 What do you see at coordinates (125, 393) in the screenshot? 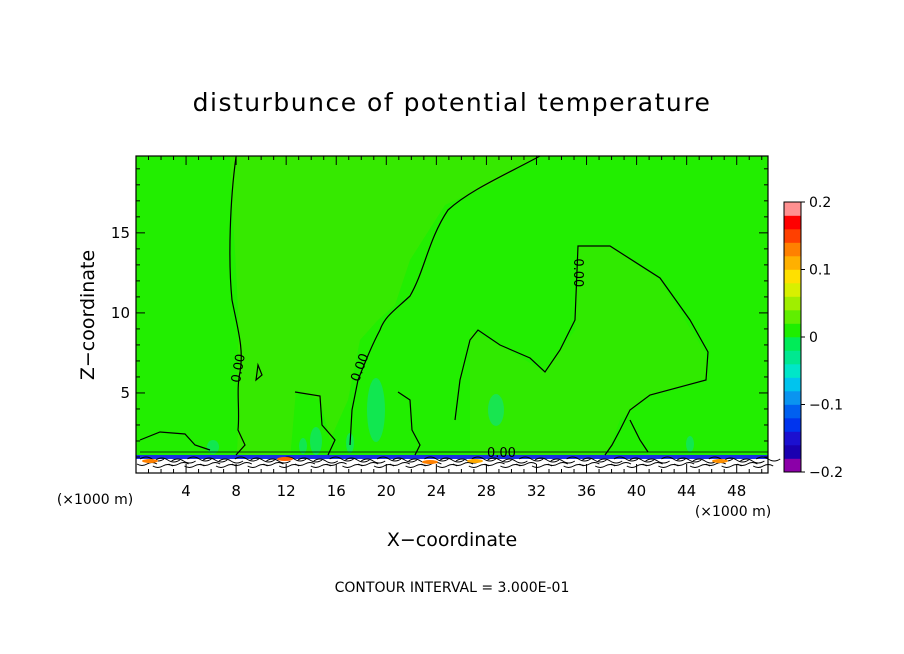
I see `y-tick-label: 5` at bounding box center [125, 393].